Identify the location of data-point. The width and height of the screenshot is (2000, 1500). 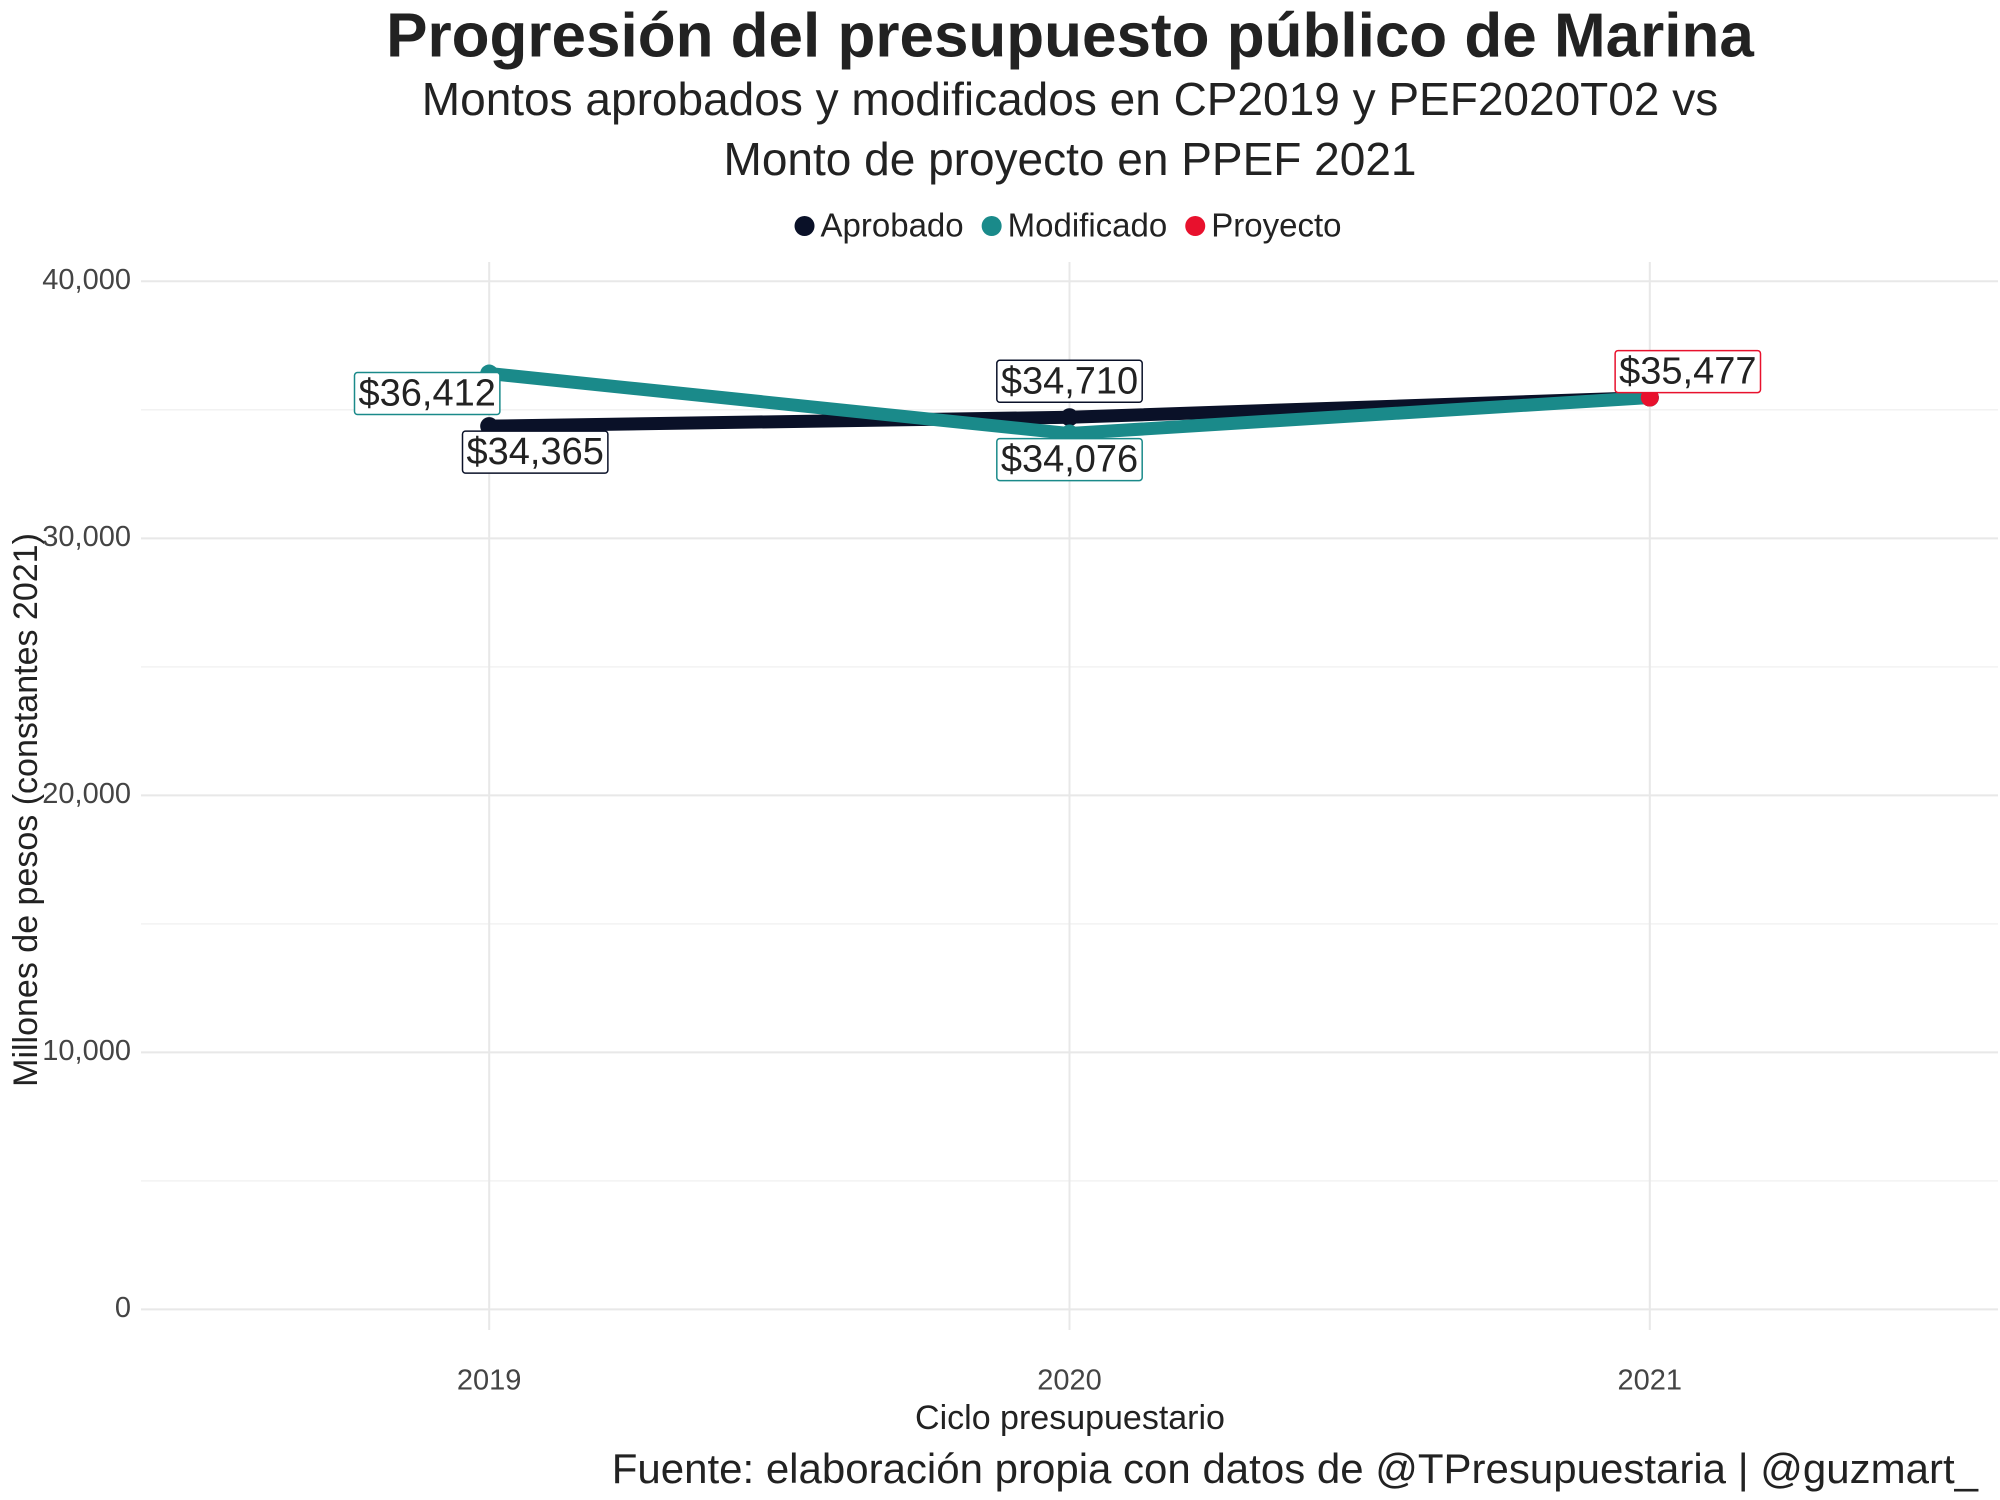
(1069, 417).